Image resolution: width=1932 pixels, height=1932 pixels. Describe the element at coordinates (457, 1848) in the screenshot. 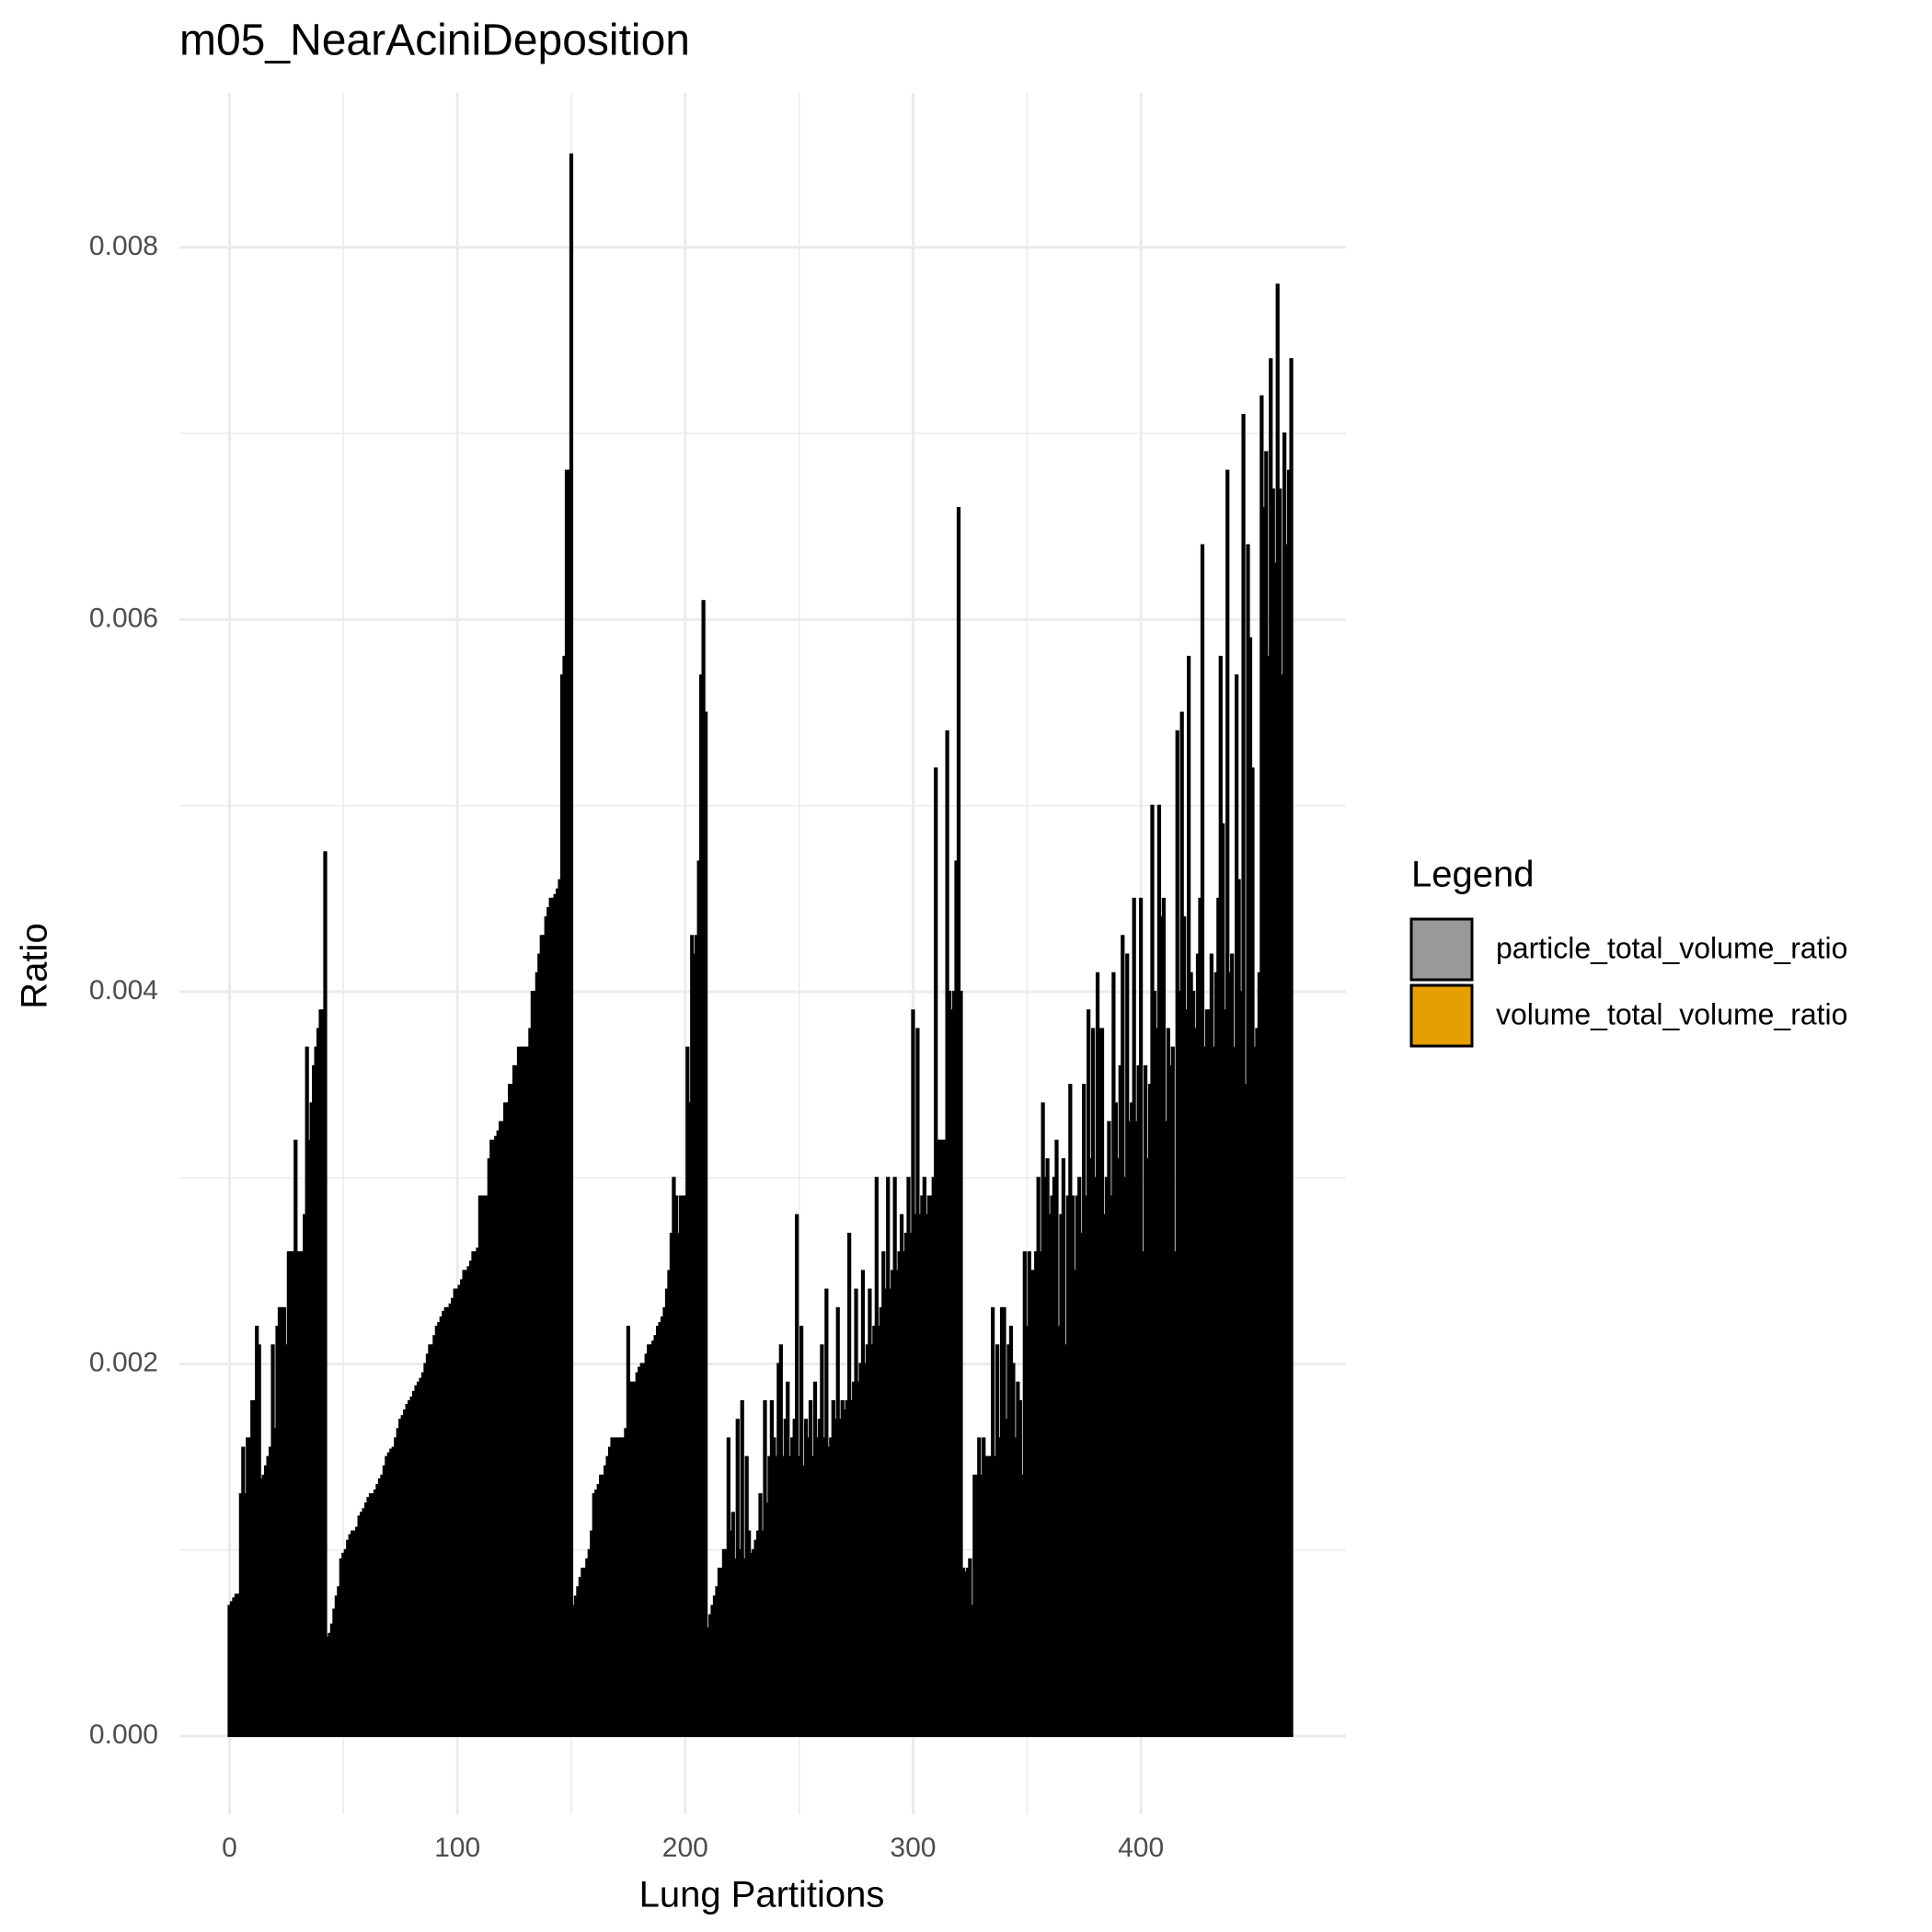

I see `x-tick-label: 100` at that location.